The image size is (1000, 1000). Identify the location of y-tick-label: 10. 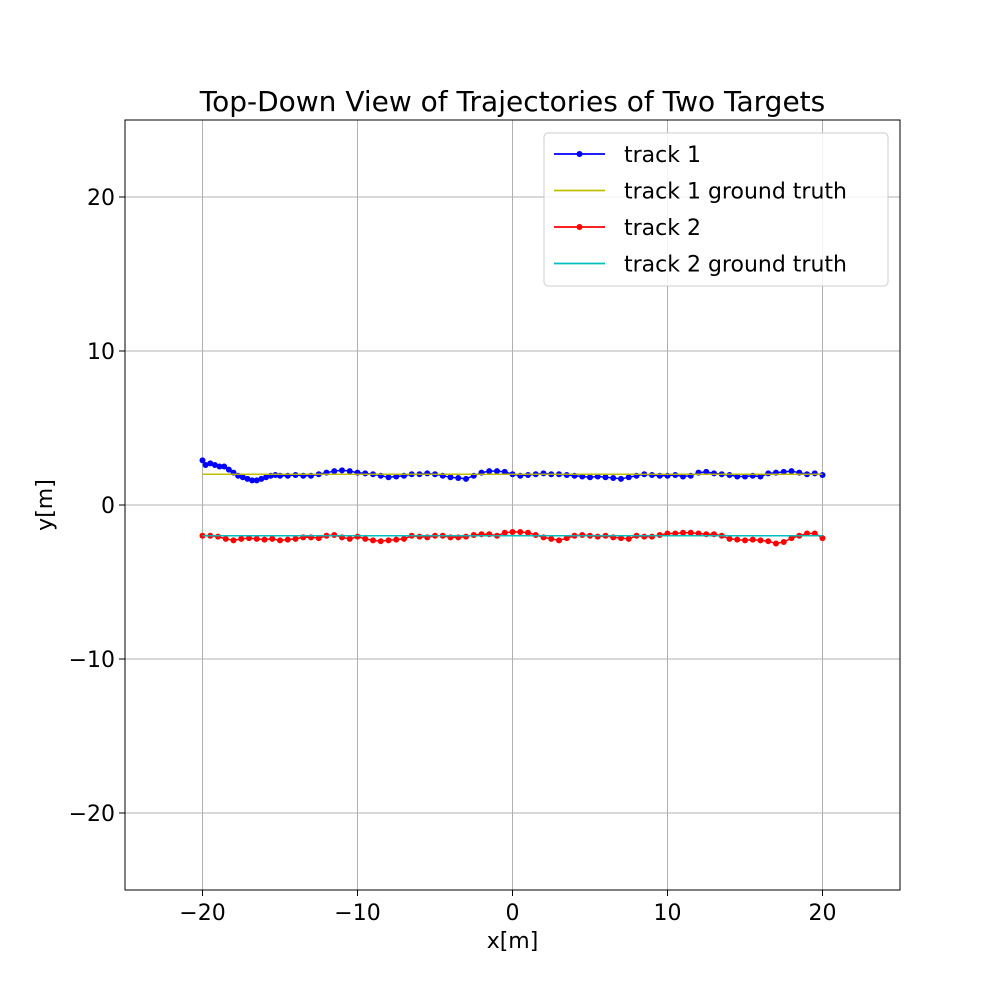
(101, 352).